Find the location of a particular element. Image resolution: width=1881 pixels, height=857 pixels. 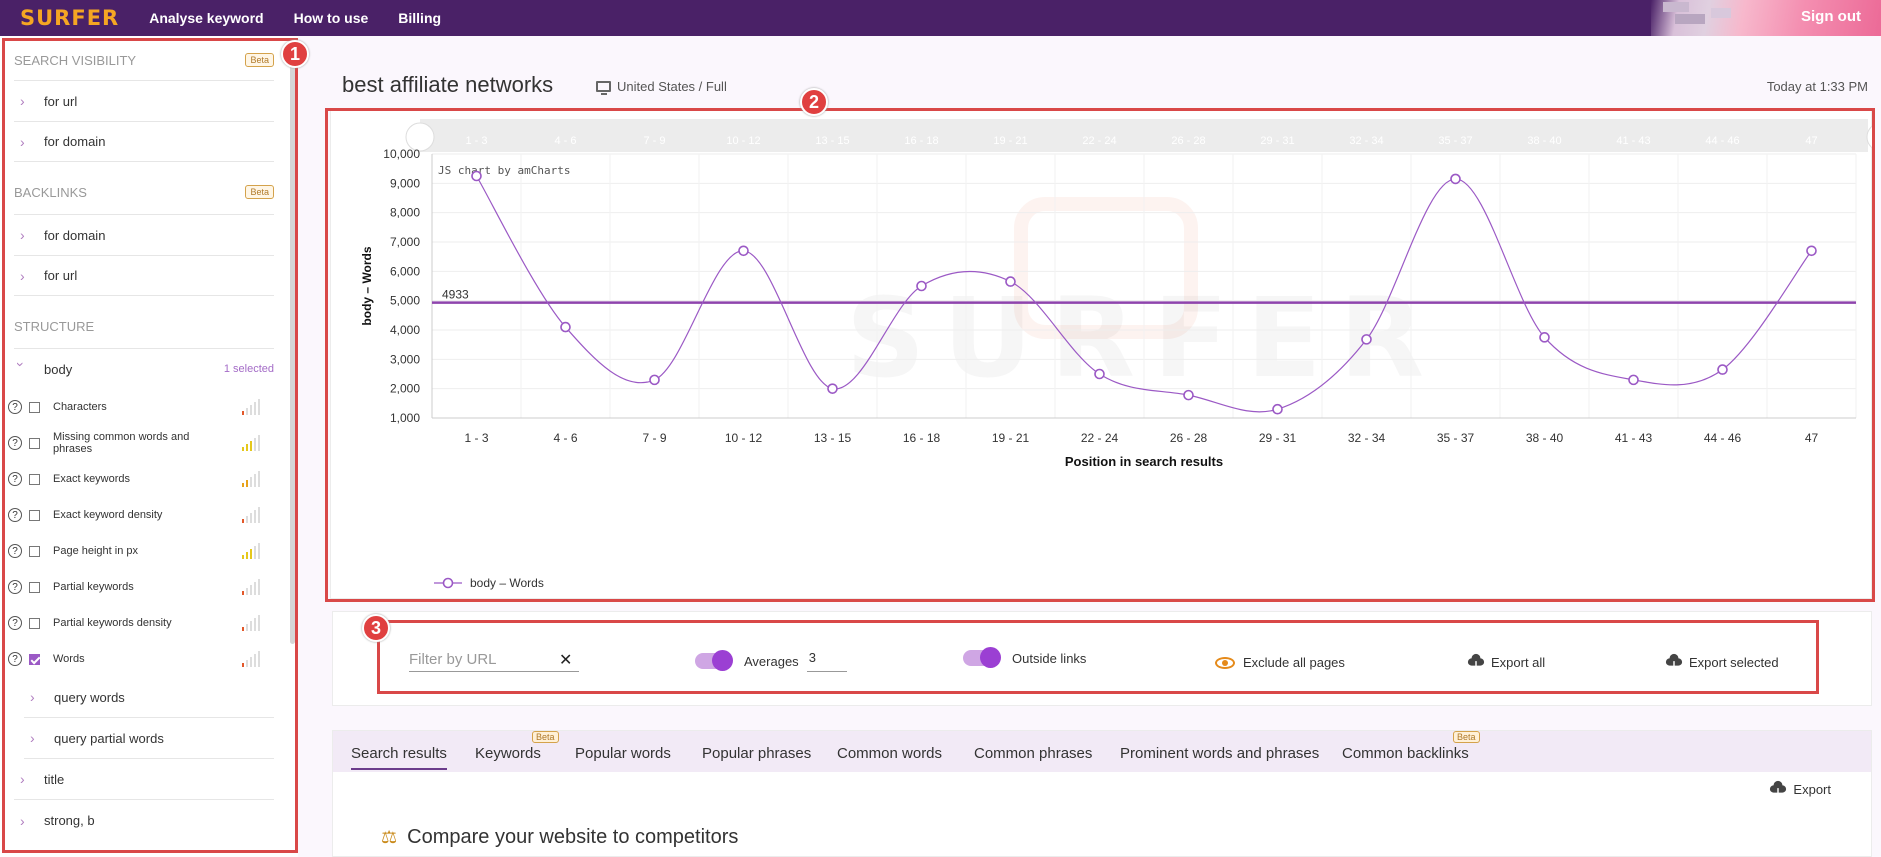

y-tick-label: 8,000 is located at coordinates (405, 213).